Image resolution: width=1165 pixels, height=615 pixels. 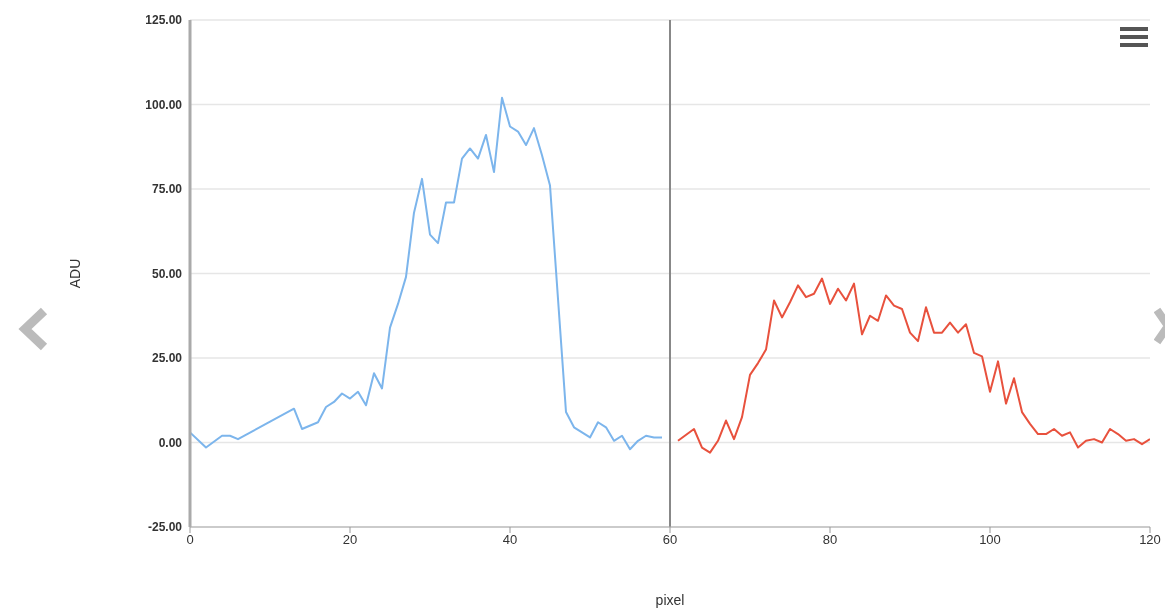 I want to click on x-tick-label: 0, so click(x=190, y=540).